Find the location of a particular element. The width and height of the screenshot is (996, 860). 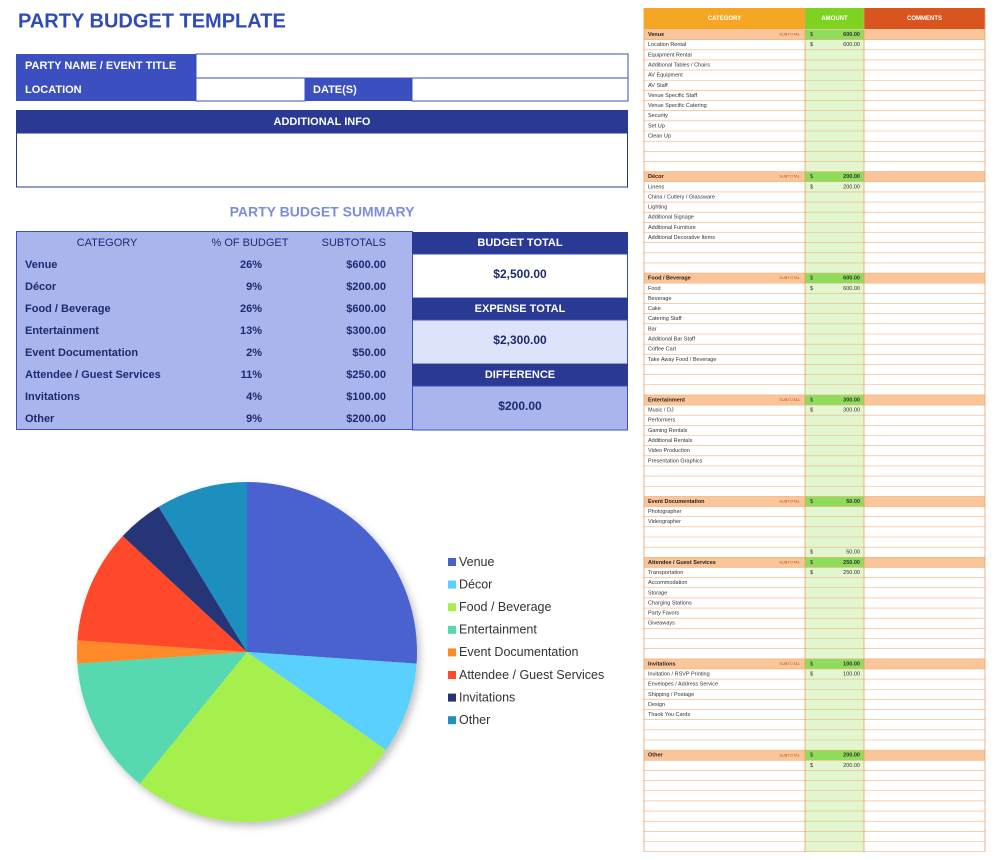

item-label: Additional Bar Staff is located at coordinates (671, 340).